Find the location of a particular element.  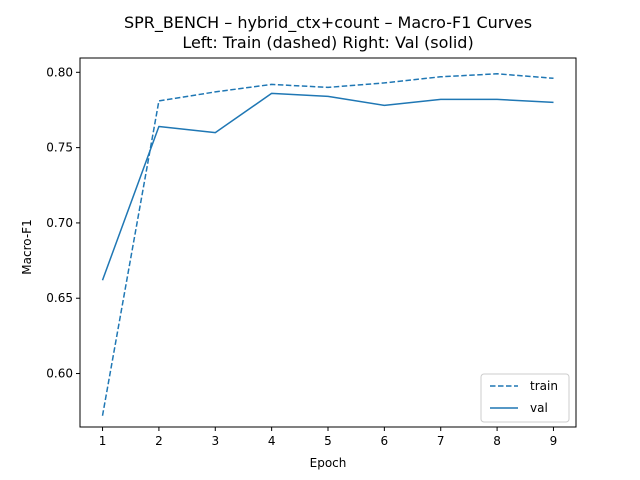

y-axis-ticks: 0.60 0.65 0.70 0.75 0.80 is located at coordinates (63, 223).